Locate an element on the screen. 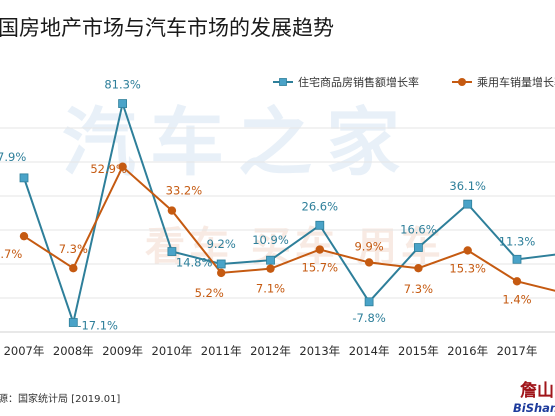  x-tick-label-5: 2012年 is located at coordinates (270, 351).